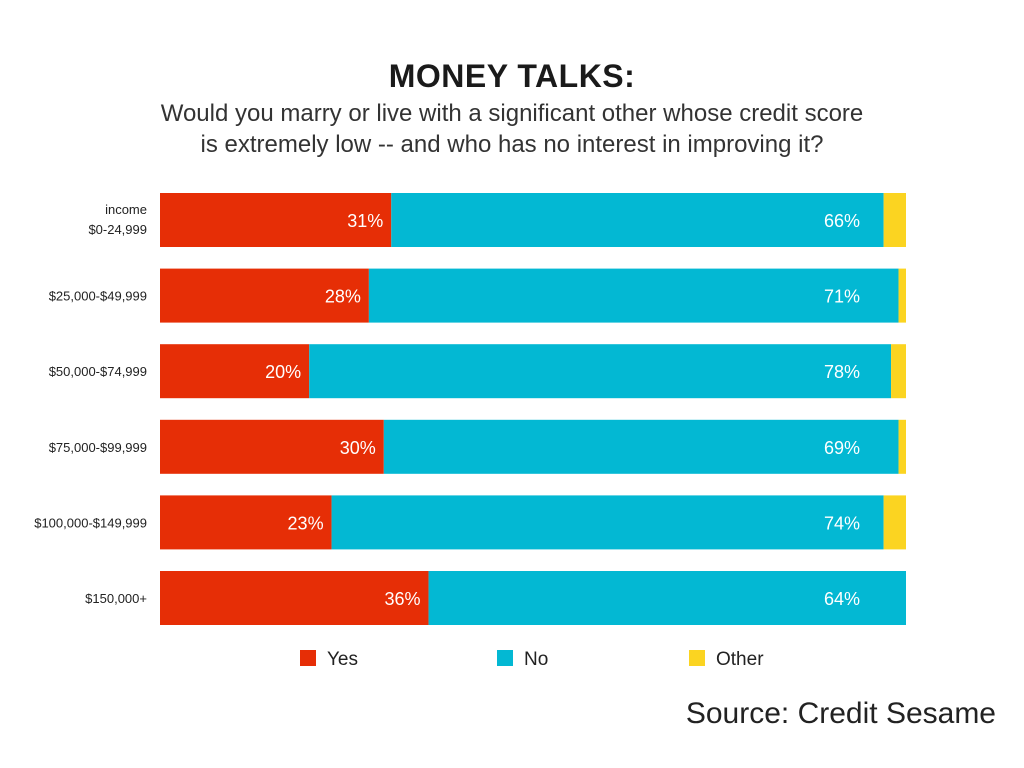 The image size is (1024, 768). Describe the element at coordinates (117, 229) in the screenshot. I see `category-label: $0-24,999` at that location.